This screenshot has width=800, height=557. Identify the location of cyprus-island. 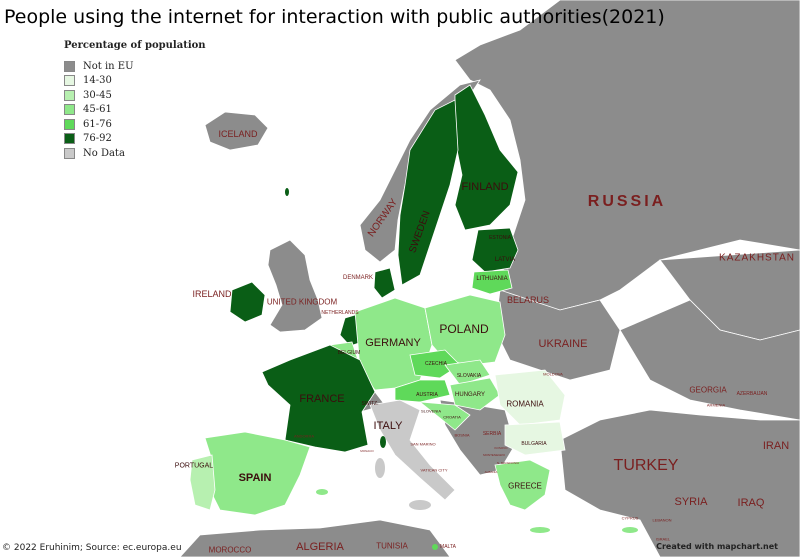
(630, 530).